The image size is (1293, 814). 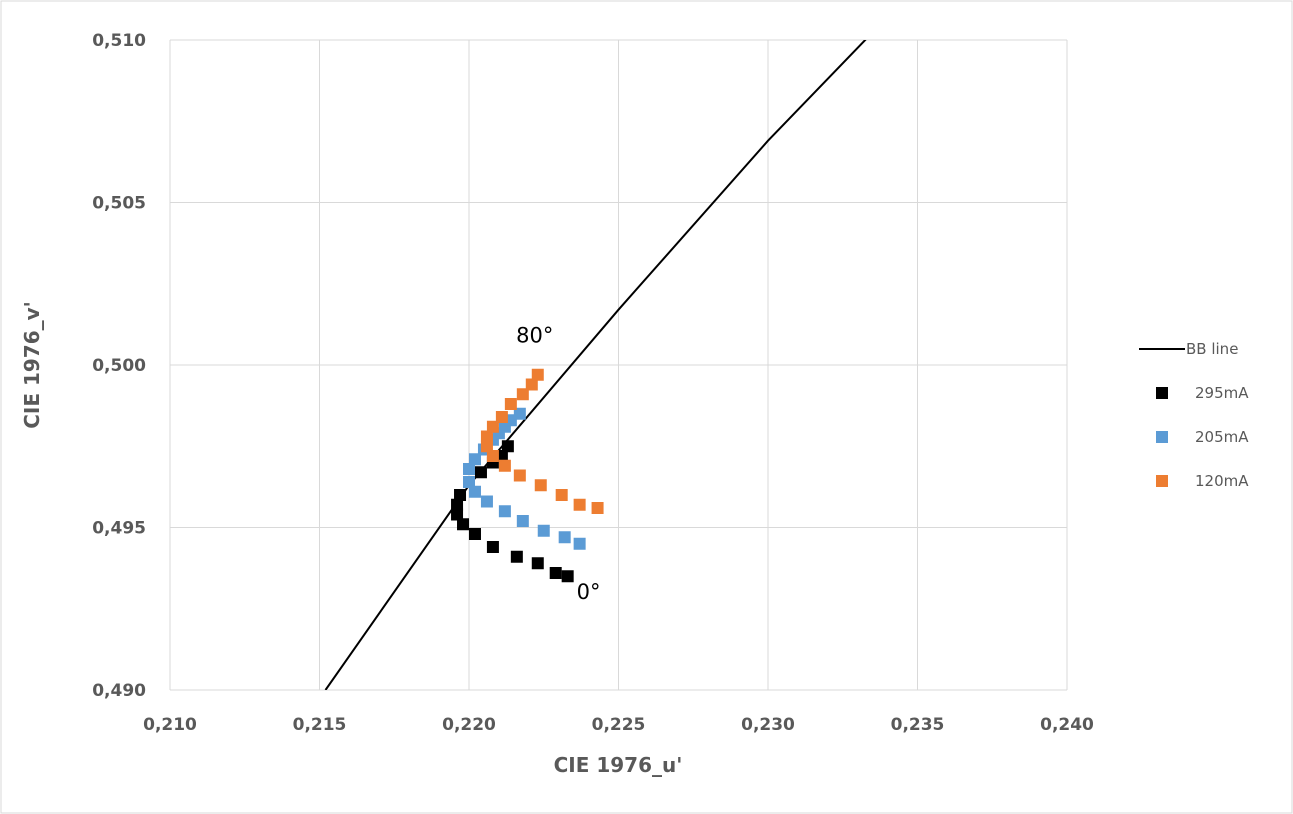 I want to click on y-tick-label: 0,510, so click(x=119, y=41).